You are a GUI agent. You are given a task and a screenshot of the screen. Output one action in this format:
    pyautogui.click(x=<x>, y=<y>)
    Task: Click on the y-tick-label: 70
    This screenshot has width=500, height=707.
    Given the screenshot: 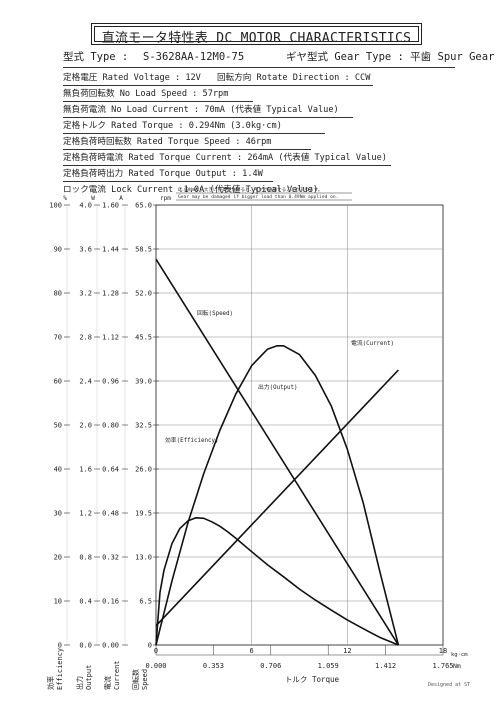 What is the action you would take?
    pyautogui.click(x=58, y=338)
    